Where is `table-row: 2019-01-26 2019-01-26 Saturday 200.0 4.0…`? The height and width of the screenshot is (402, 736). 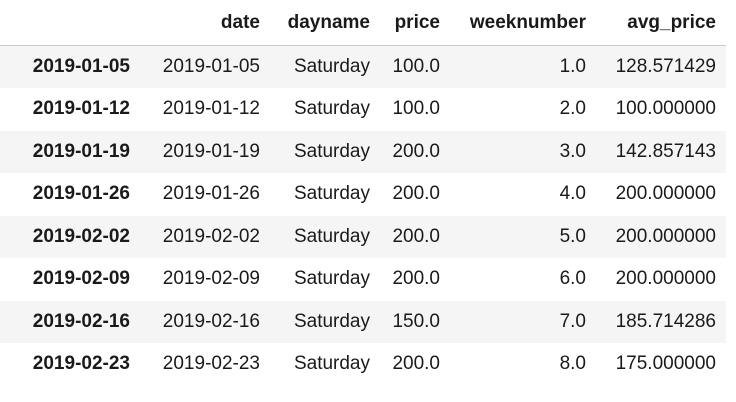
table-row: 2019-01-26 2019-01-26 Saturday 200.0 4.0… is located at coordinates (363, 194).